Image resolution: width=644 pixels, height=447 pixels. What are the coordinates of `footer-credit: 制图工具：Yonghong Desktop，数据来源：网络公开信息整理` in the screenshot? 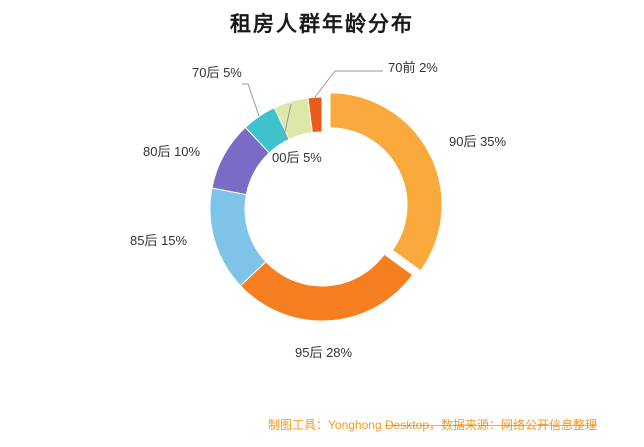 It's located at (432, 424).